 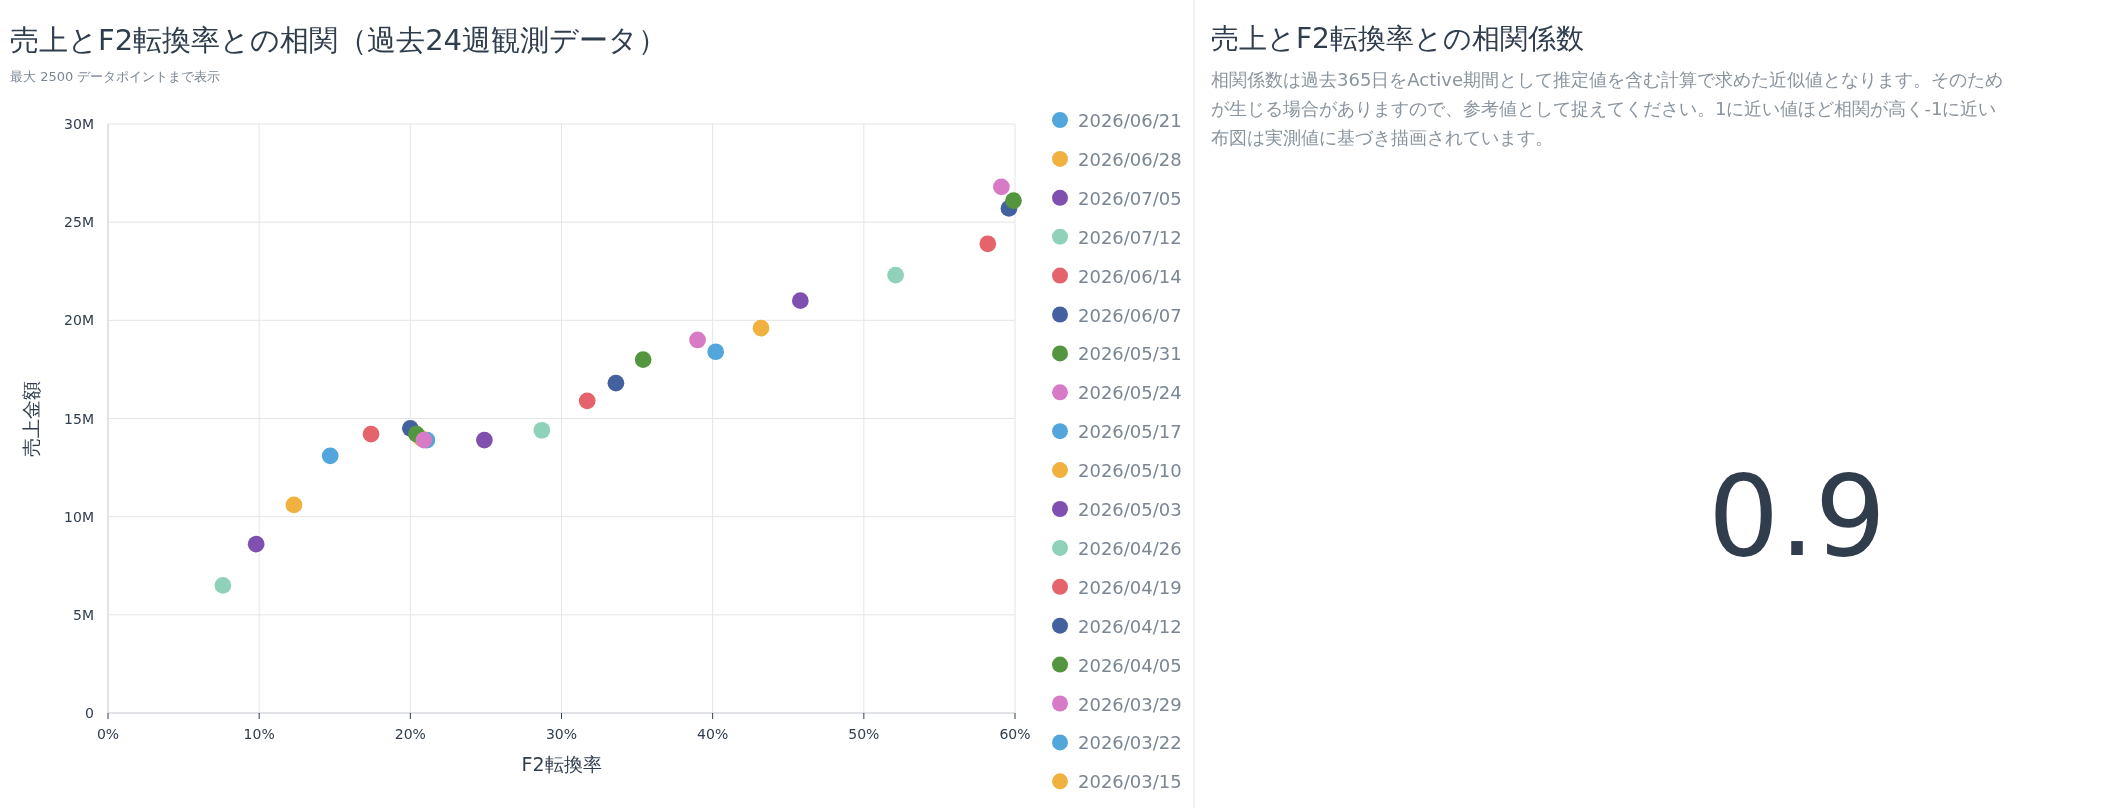 I want to click on chart-subtitle: 最大 2500 データポイントまで表示, so click(x=115, y=76).